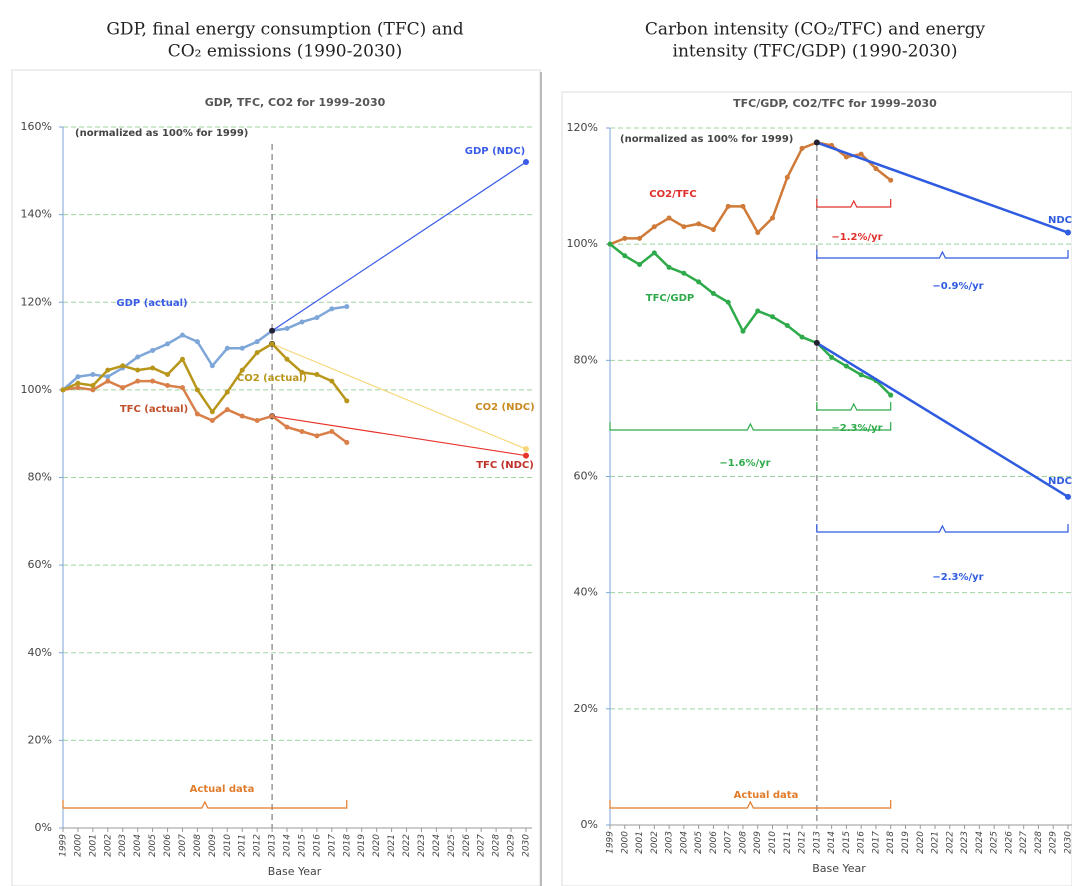 This screenshot has height=886, width=1072. I want to click on annotation: GDP (NDC), so click(495, 151).